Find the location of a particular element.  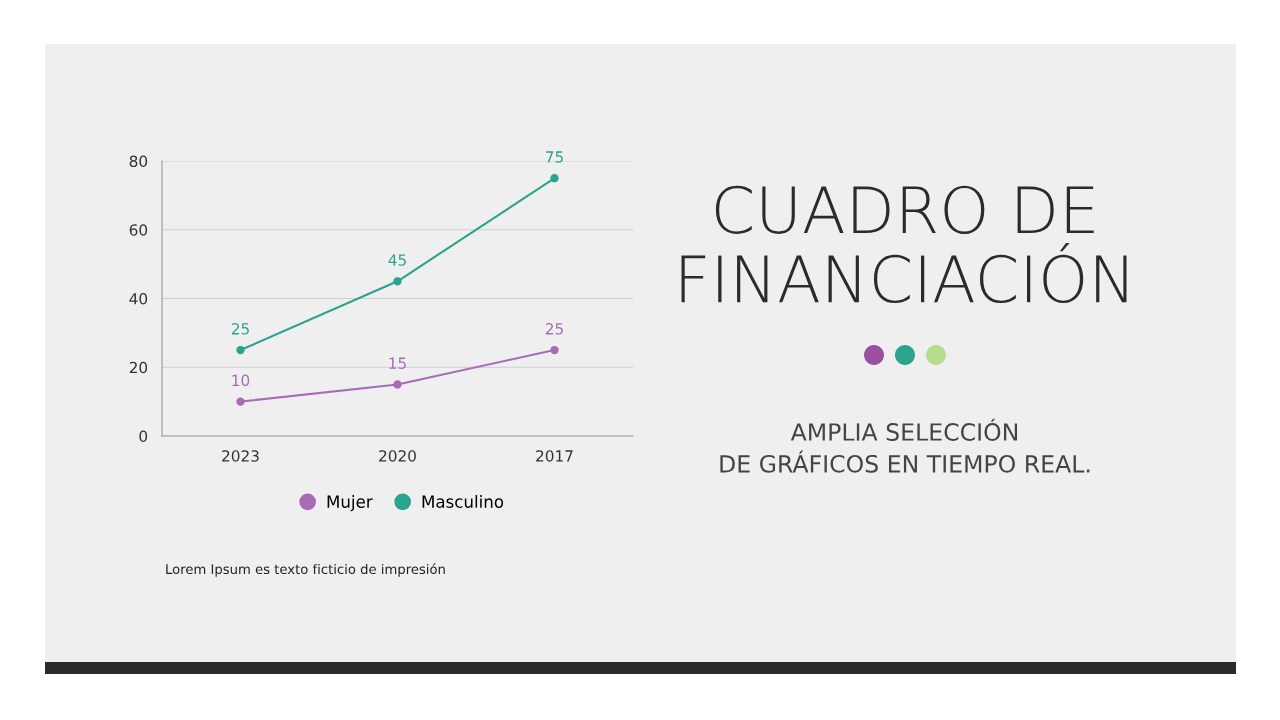

y-tick-label: 40 is located at coordinates (138, 298).